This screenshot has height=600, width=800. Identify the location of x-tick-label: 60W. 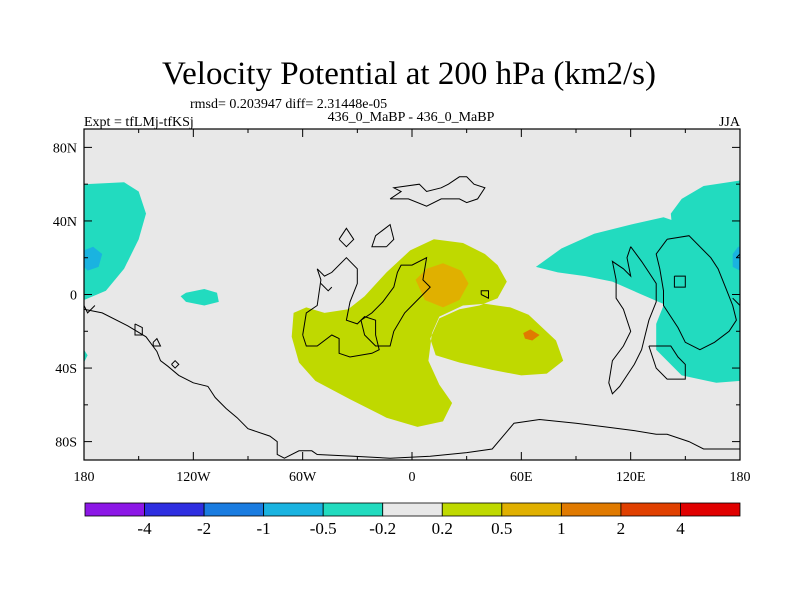
(303, 477).